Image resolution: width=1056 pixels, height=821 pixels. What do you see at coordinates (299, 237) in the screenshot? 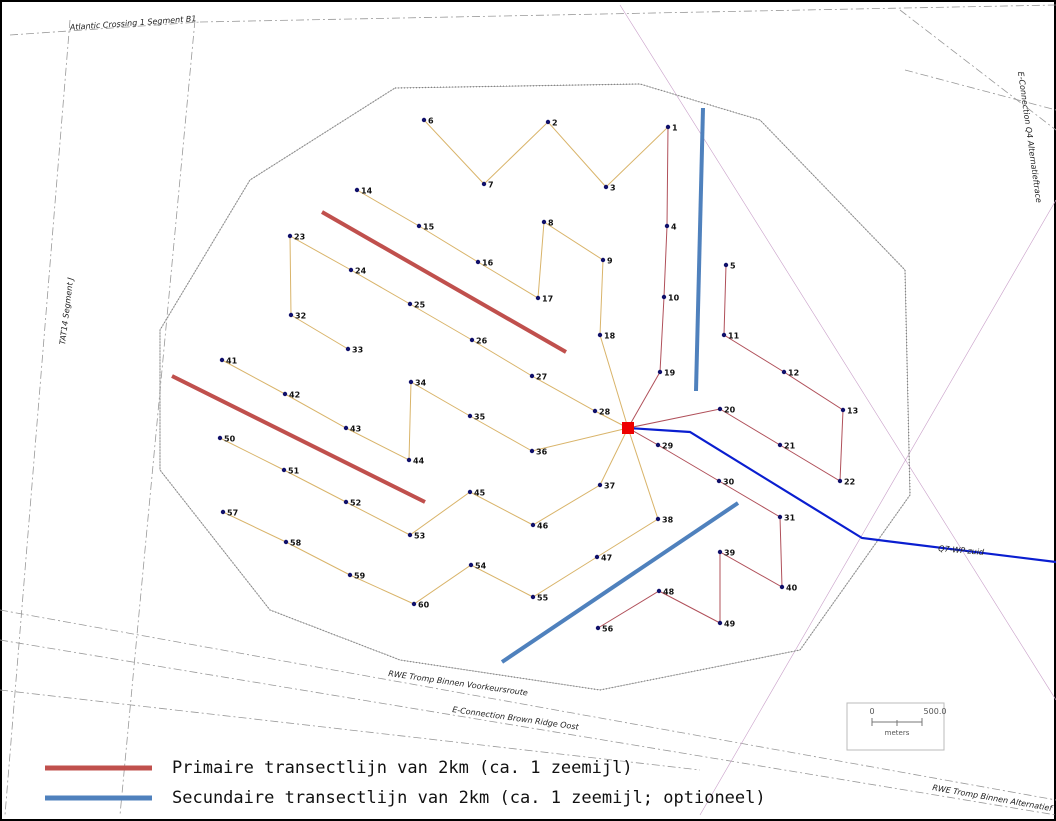
I see `turbine-label: 23` at bounding box center [299, 237].